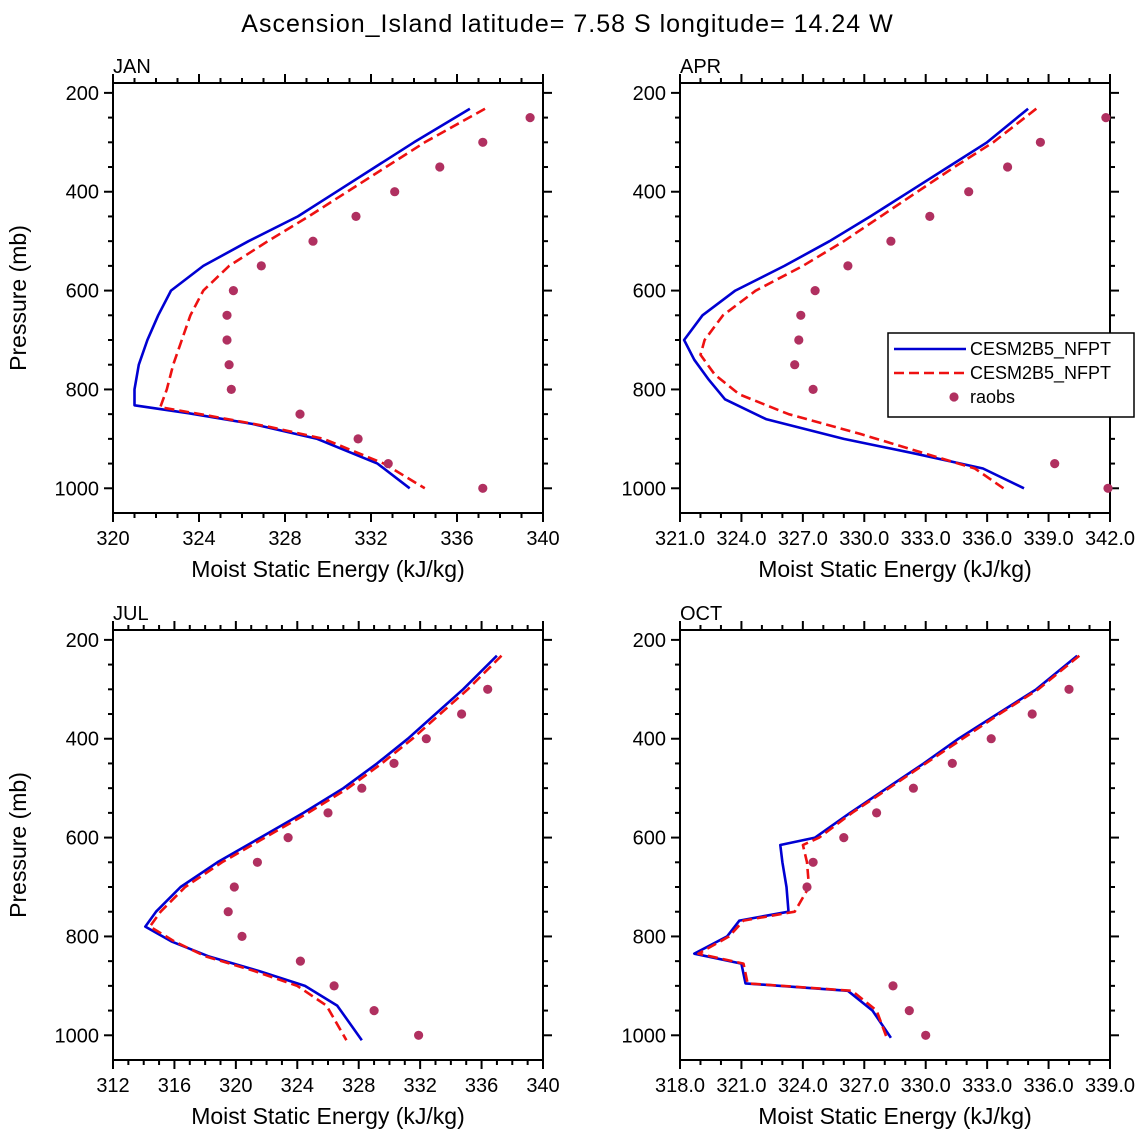 The width and height of the screenshot is (1135, 1135). I want to click on panel-month-label: JUL, so click(131, 614).